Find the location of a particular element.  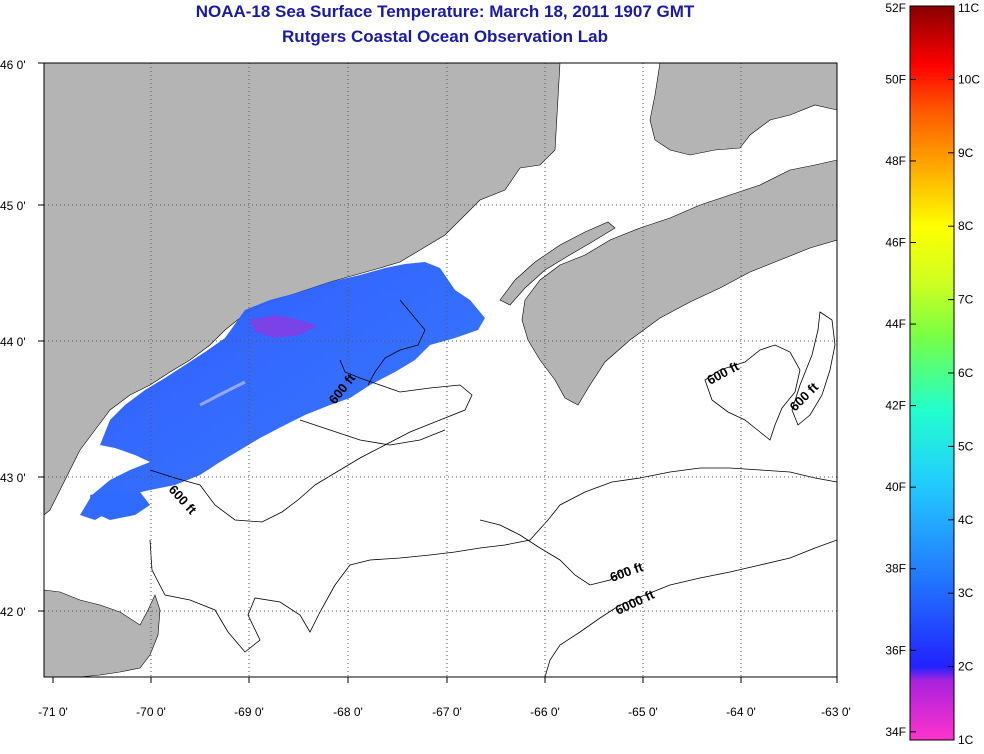

colorbar-c-label: 5C is located at coordinates (966, 446).